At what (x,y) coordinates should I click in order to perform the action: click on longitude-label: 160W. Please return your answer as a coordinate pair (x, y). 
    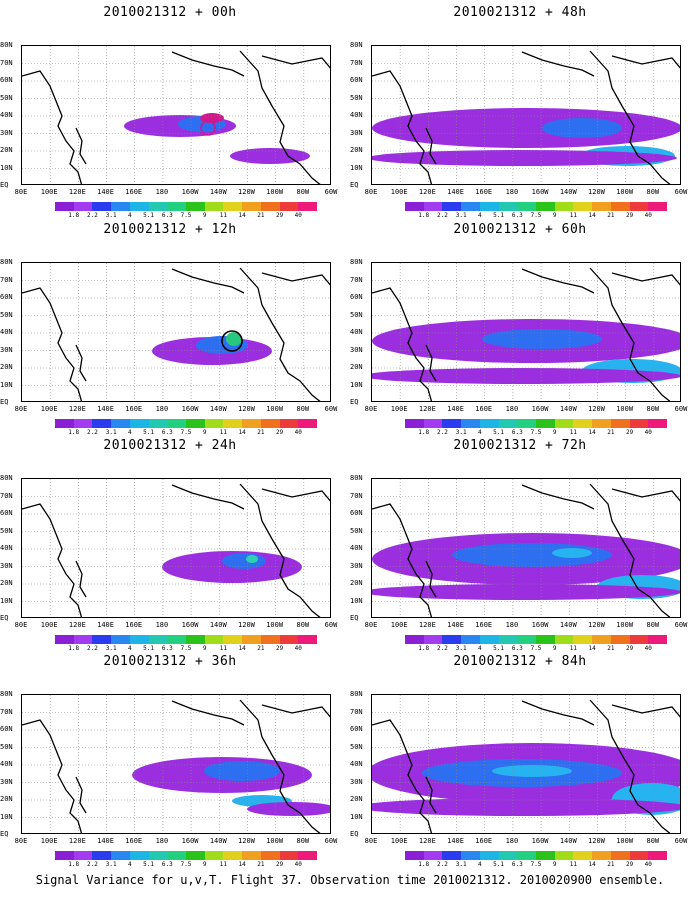
    Looking at the image, I should click on (190, 841).